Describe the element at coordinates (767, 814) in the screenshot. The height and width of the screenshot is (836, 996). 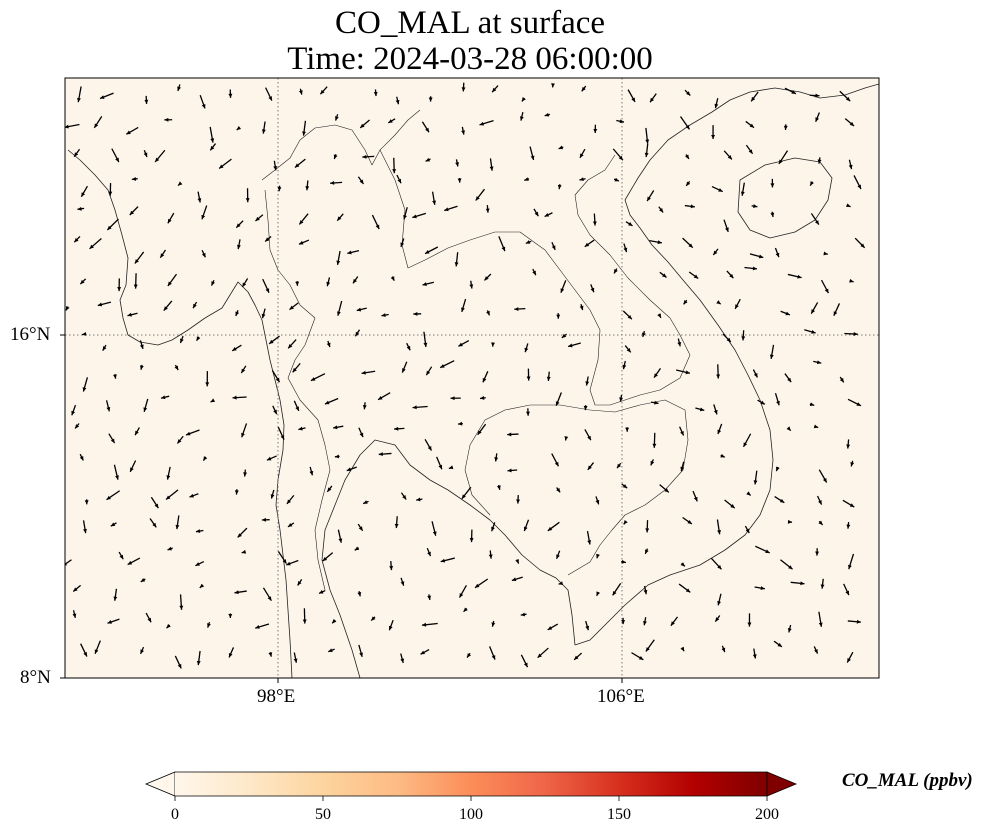
I see `colorbar-label-200: 200` at that location.